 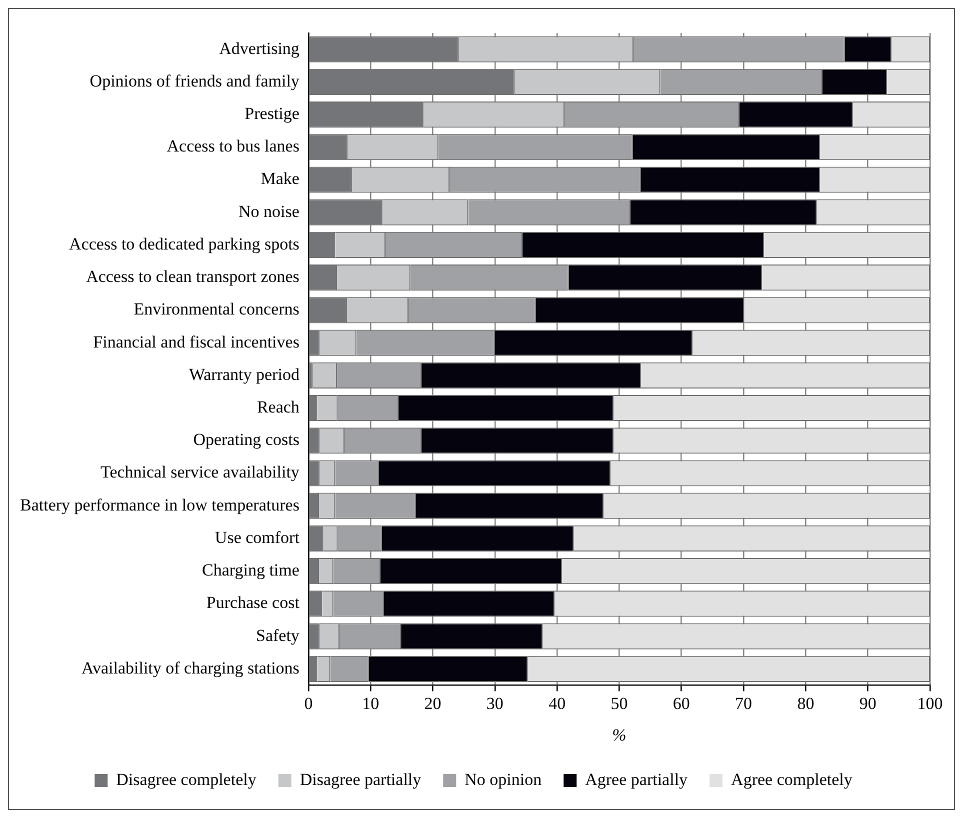 What do you see at coordinates (253, 602) in the screenshot?
I see `y-tick-label: Purchase cost` at bounding box center [253, 602].